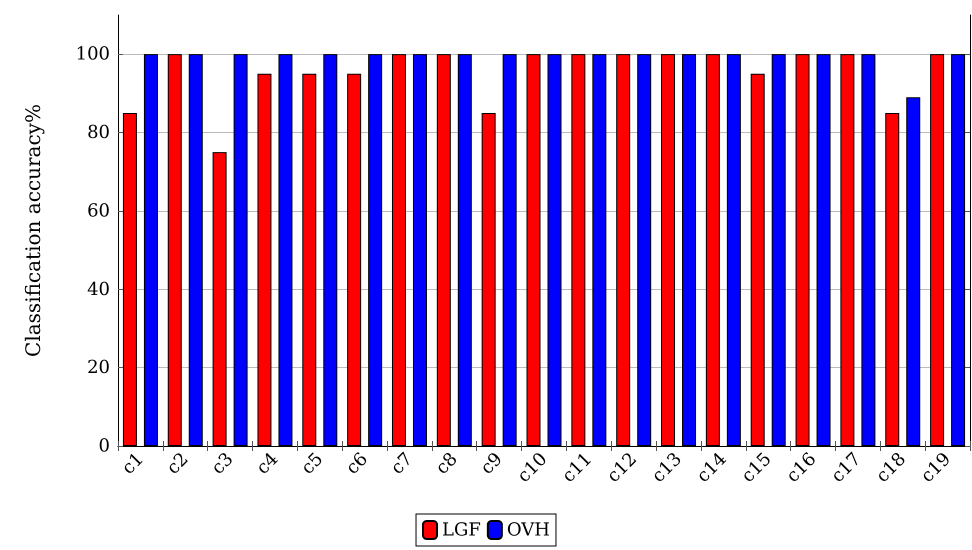 Image resolution: width=972 pixels, height=550 pixels. Describe the element at coordinates (133, 463) in the screenshot. I see `x-tick-label: c1` at that location.